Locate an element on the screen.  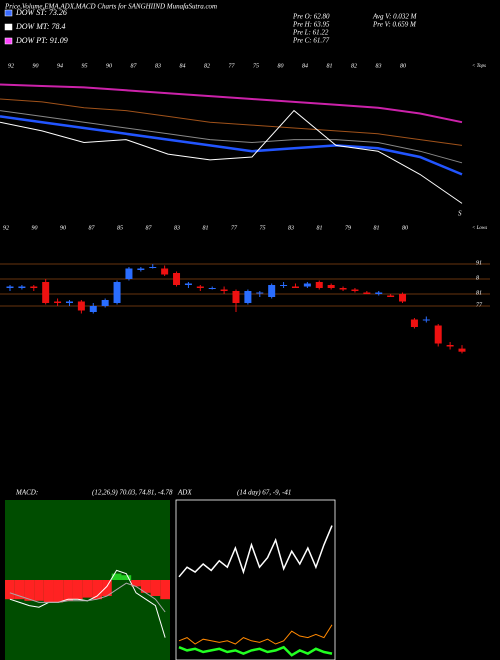
info-text: Avg V: 0.032 M is located at coordinates (395, 17).